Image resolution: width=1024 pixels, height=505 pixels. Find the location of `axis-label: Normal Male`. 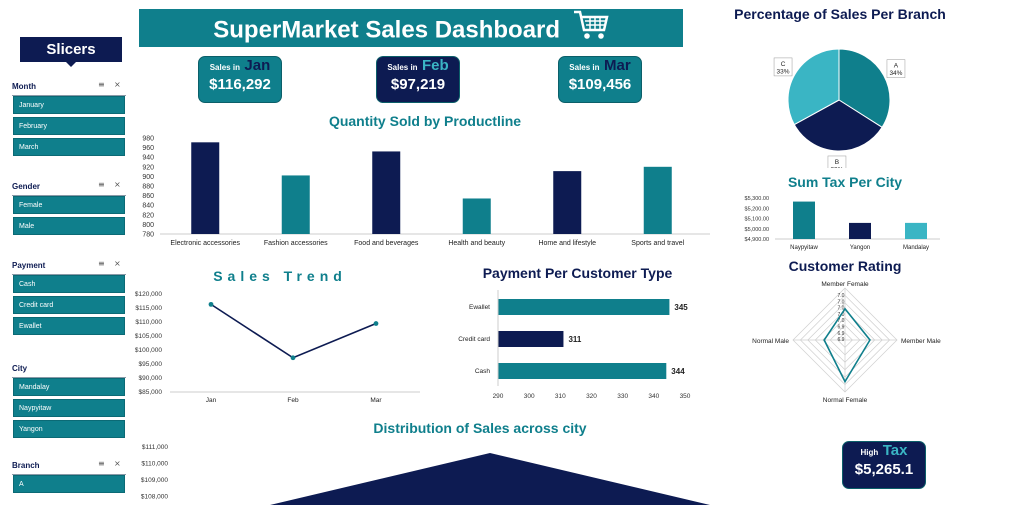

axis-label: Normal Male is located at coordinates (770, 341).